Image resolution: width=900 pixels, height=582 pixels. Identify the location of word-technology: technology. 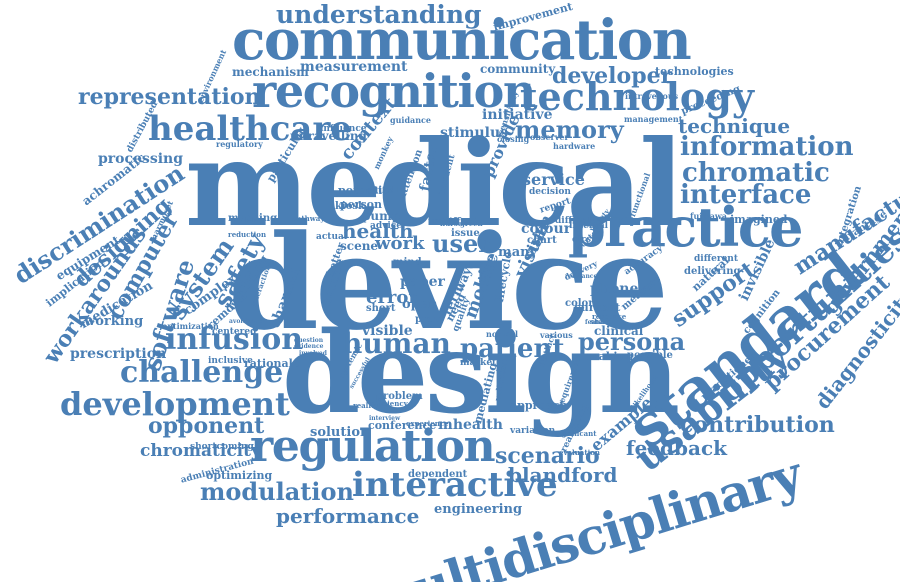
(637, 96).